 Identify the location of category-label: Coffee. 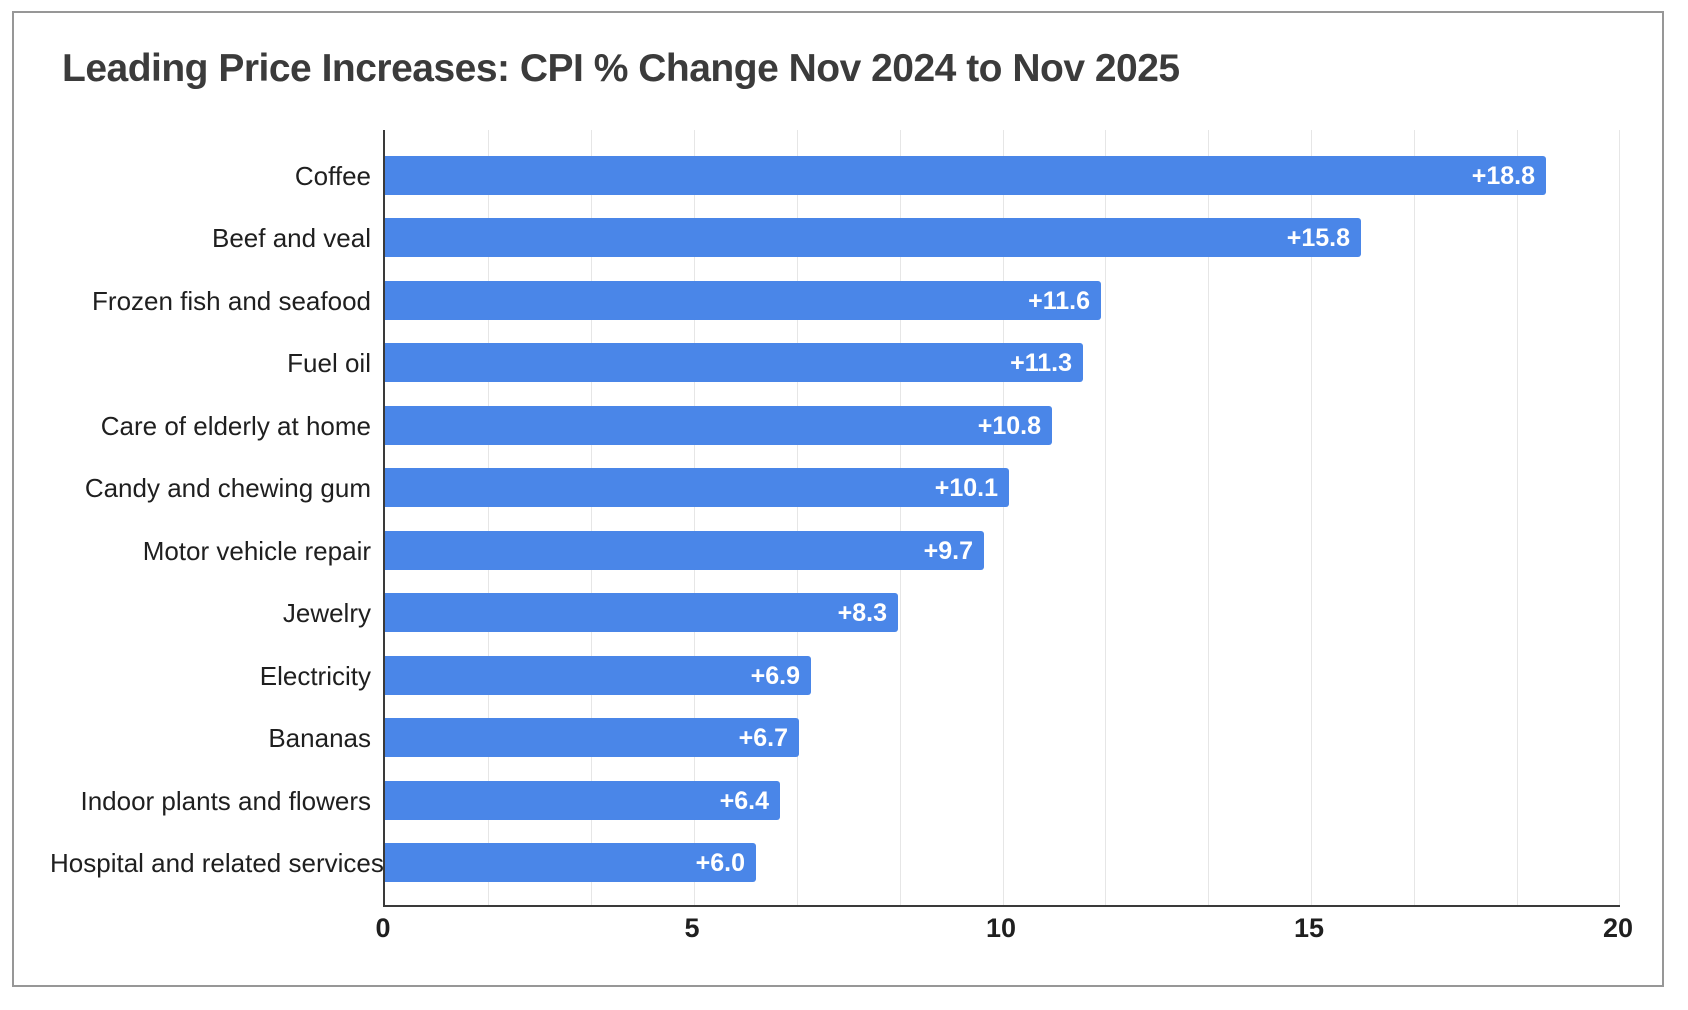
(332, 176).